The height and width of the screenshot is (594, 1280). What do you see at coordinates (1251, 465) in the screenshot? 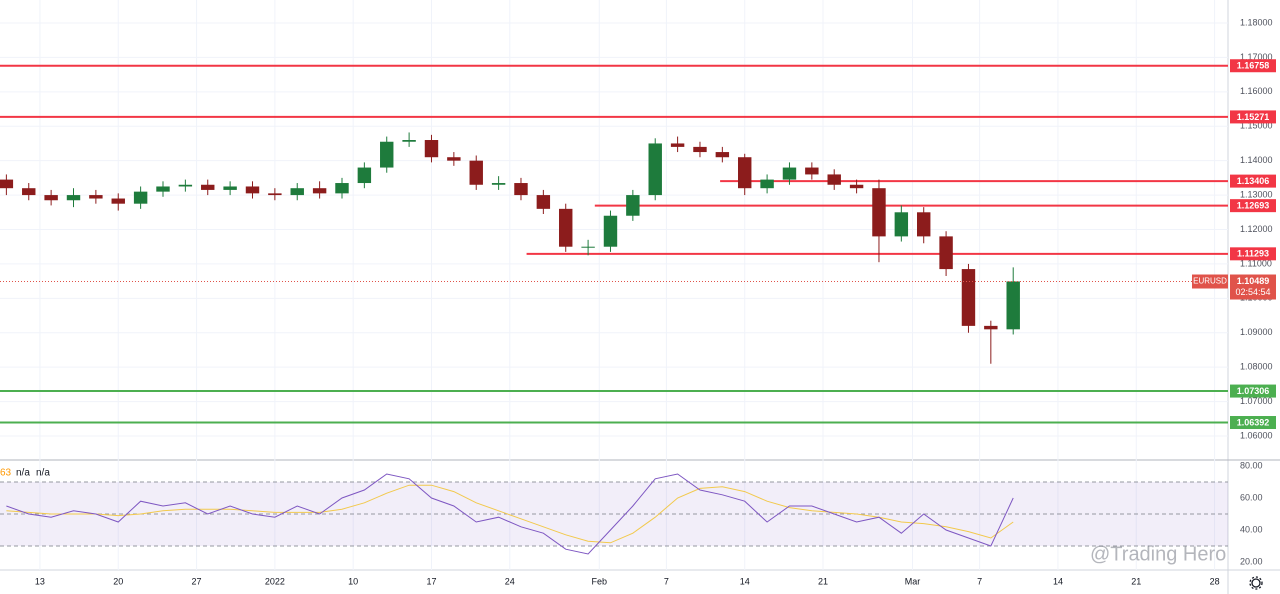
I see `rsi-tick-label: 80.00` at bounding box center [1251, 465].